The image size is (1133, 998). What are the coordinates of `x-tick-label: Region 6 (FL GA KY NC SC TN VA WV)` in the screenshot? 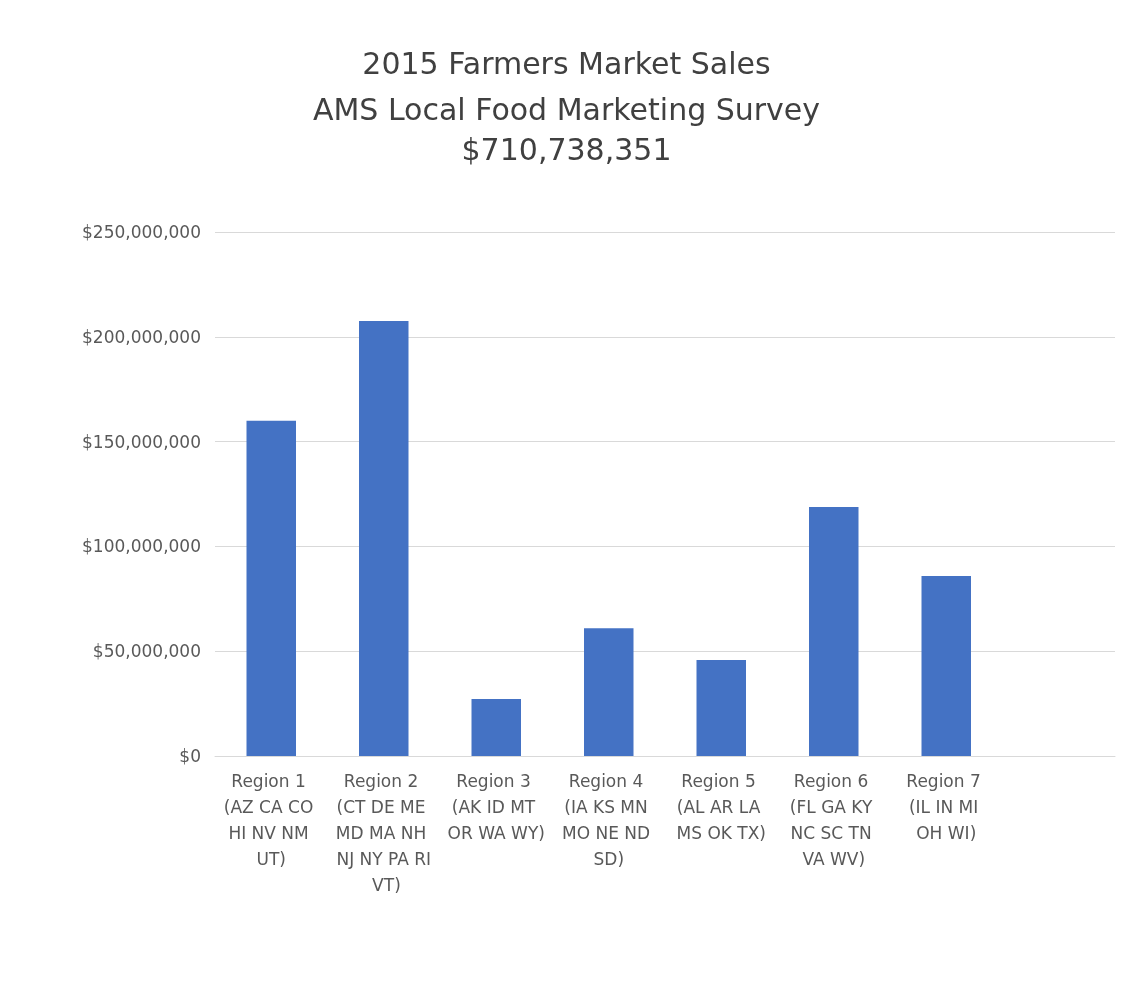 It's located at (833, 820).